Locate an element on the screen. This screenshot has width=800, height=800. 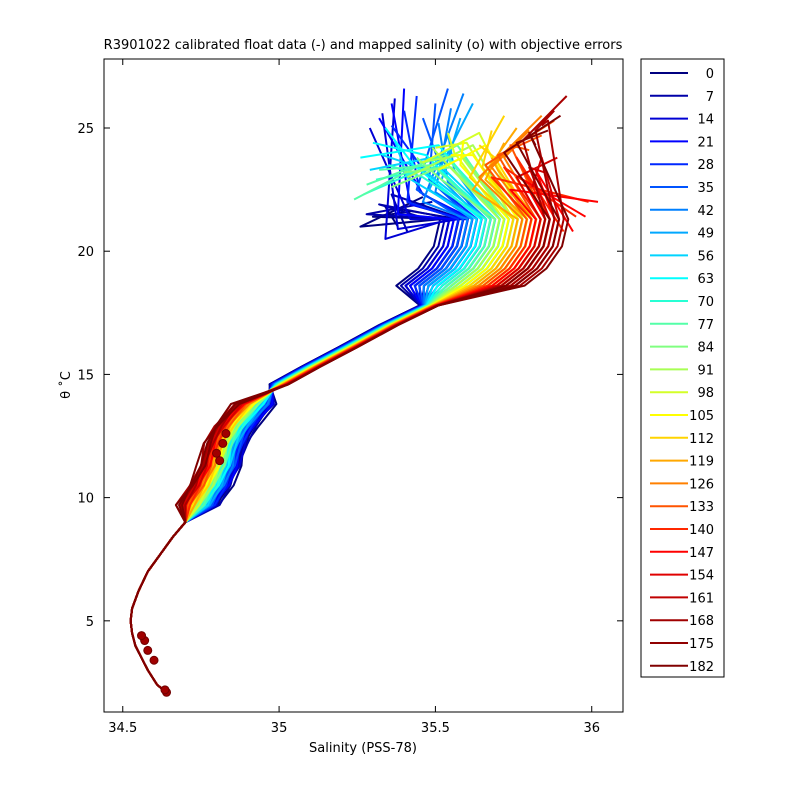
legend-label: 14 is located at coordinates (705, 120).